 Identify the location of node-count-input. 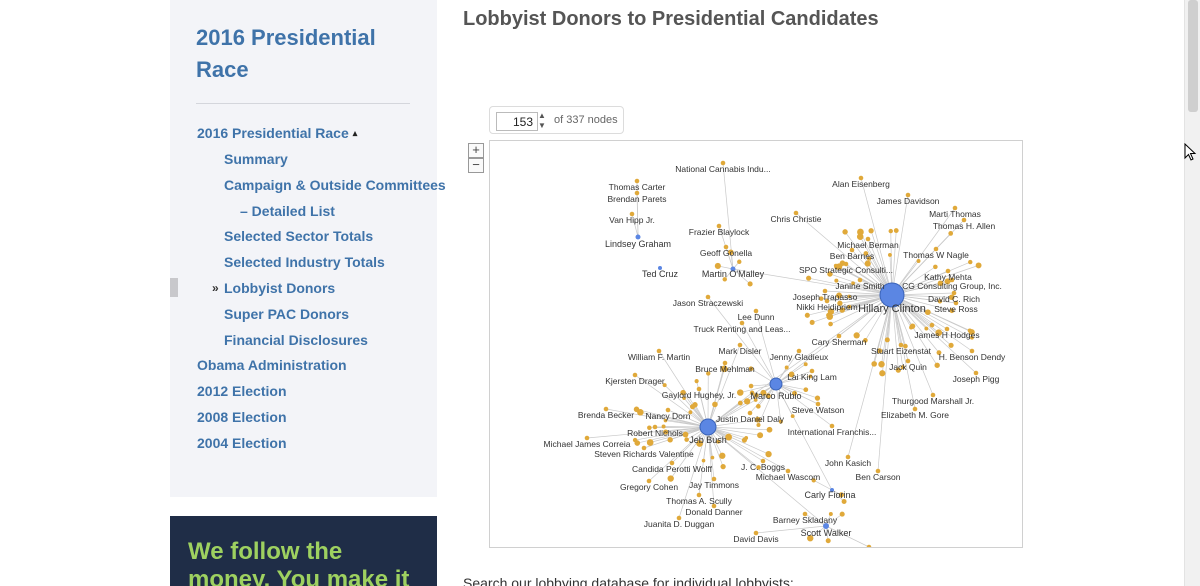
(517, 121).